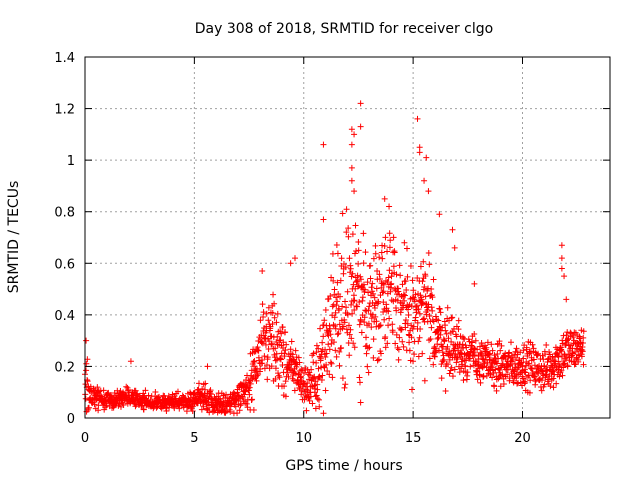 This screenshot has height=480, width=640. What do you see at coordinates (71, 419) in the screenshot?
I see `y-tick-label: 0` at bounding box center [71, 419].